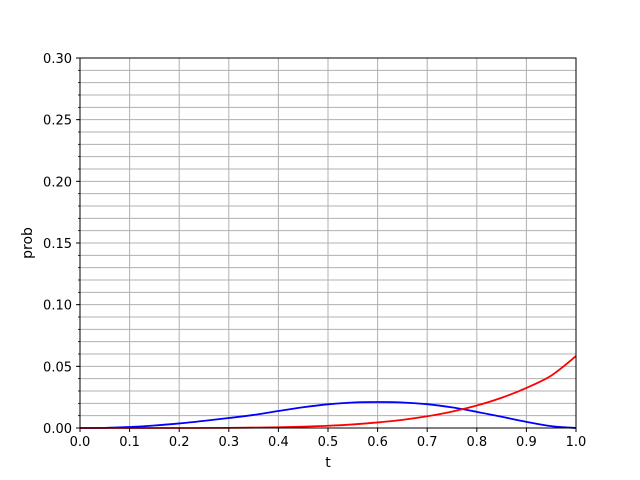  Describe the element at coordinates (129, 442) in the screenshot. I see `x-tick-label: 0.1` at that location.